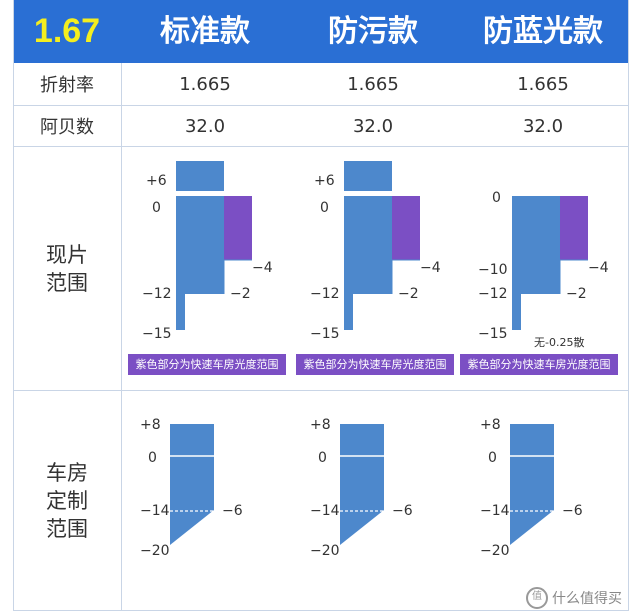 This screenshot has height=615, width=640. I want to click on stock-chart-antifouling-svg: +6 0 −12 −15 −4 −2, so click(375, 251).